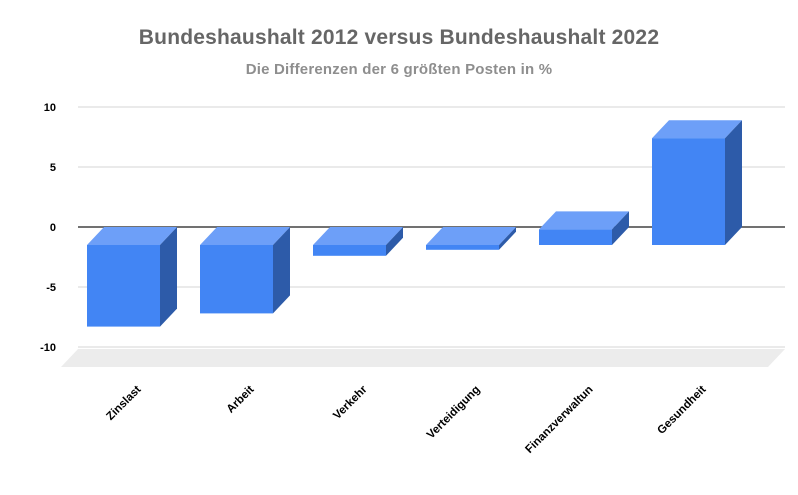 The width and height of the screenshot is (798, 495). Describe the element at coordinates (681, 410) in the screenshot. I see `x-axis-category-label: Gesundheit` at that location.